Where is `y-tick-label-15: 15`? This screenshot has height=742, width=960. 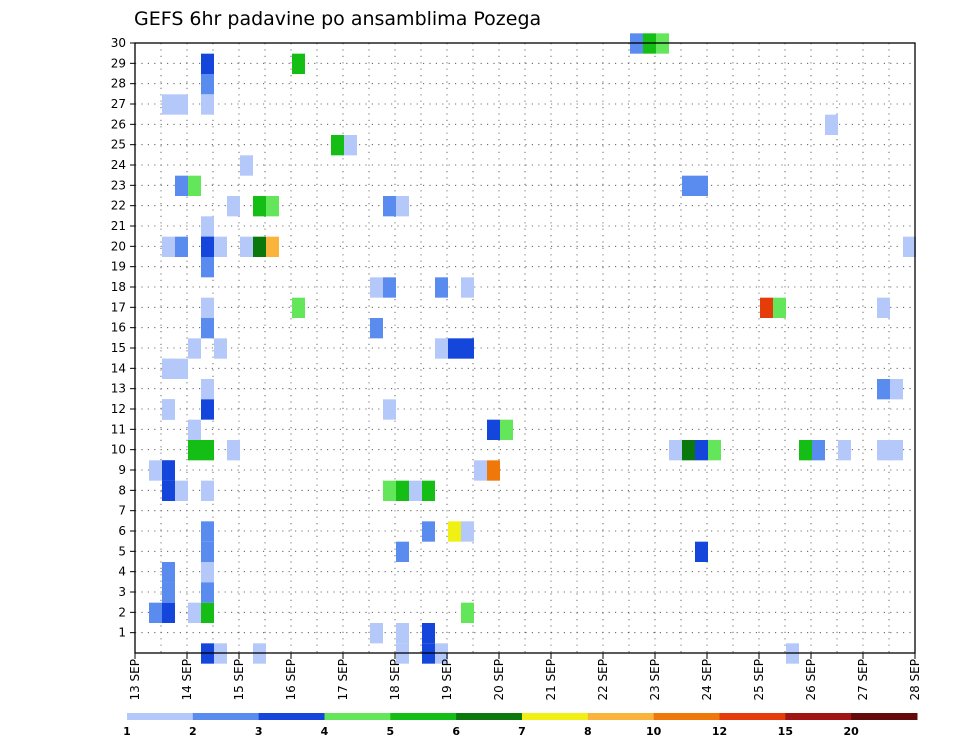 y-tick-label-15: 15 is located at coordinates (118, 348).